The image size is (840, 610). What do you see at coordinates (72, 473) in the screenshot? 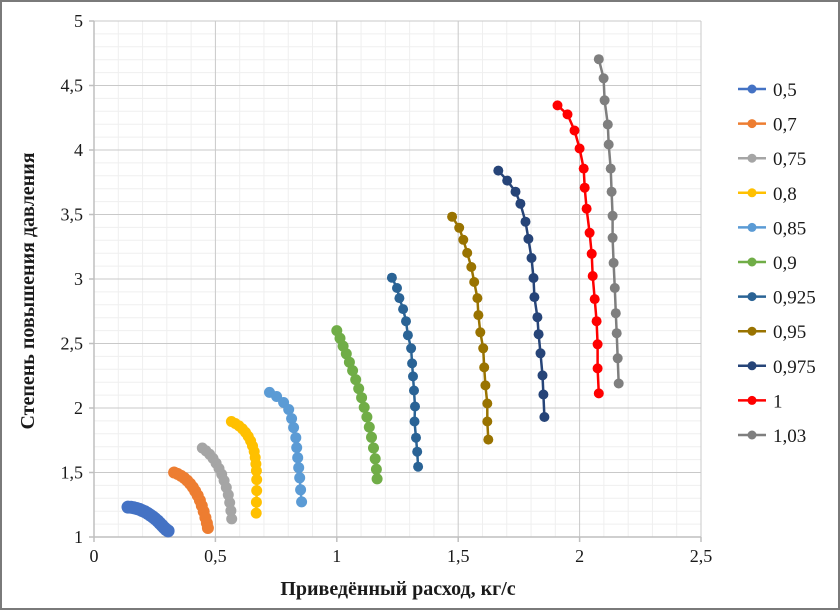
I see `y-tick-label: 1,5` at bounding box center [72, 473].